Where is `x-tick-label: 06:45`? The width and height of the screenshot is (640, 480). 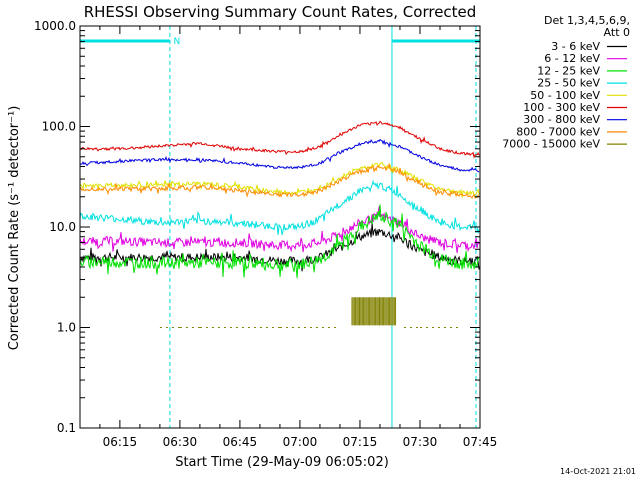 x-tick-label: 06:45 is located at coordinates (240, 442).